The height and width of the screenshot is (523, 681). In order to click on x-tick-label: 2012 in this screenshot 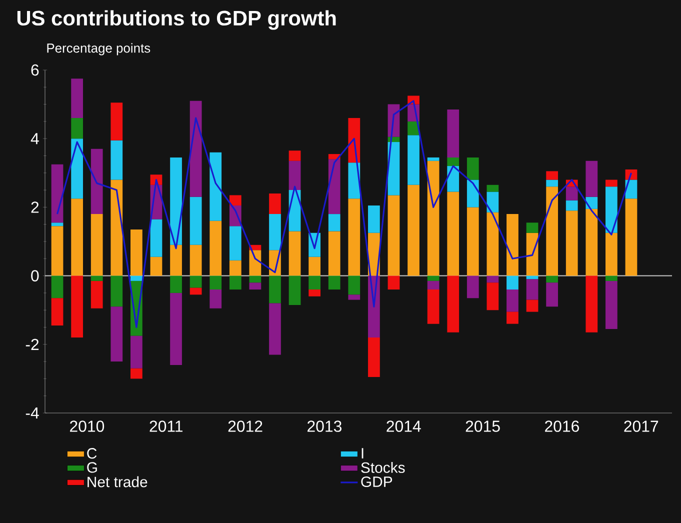, I will do `click(245, 426)`.